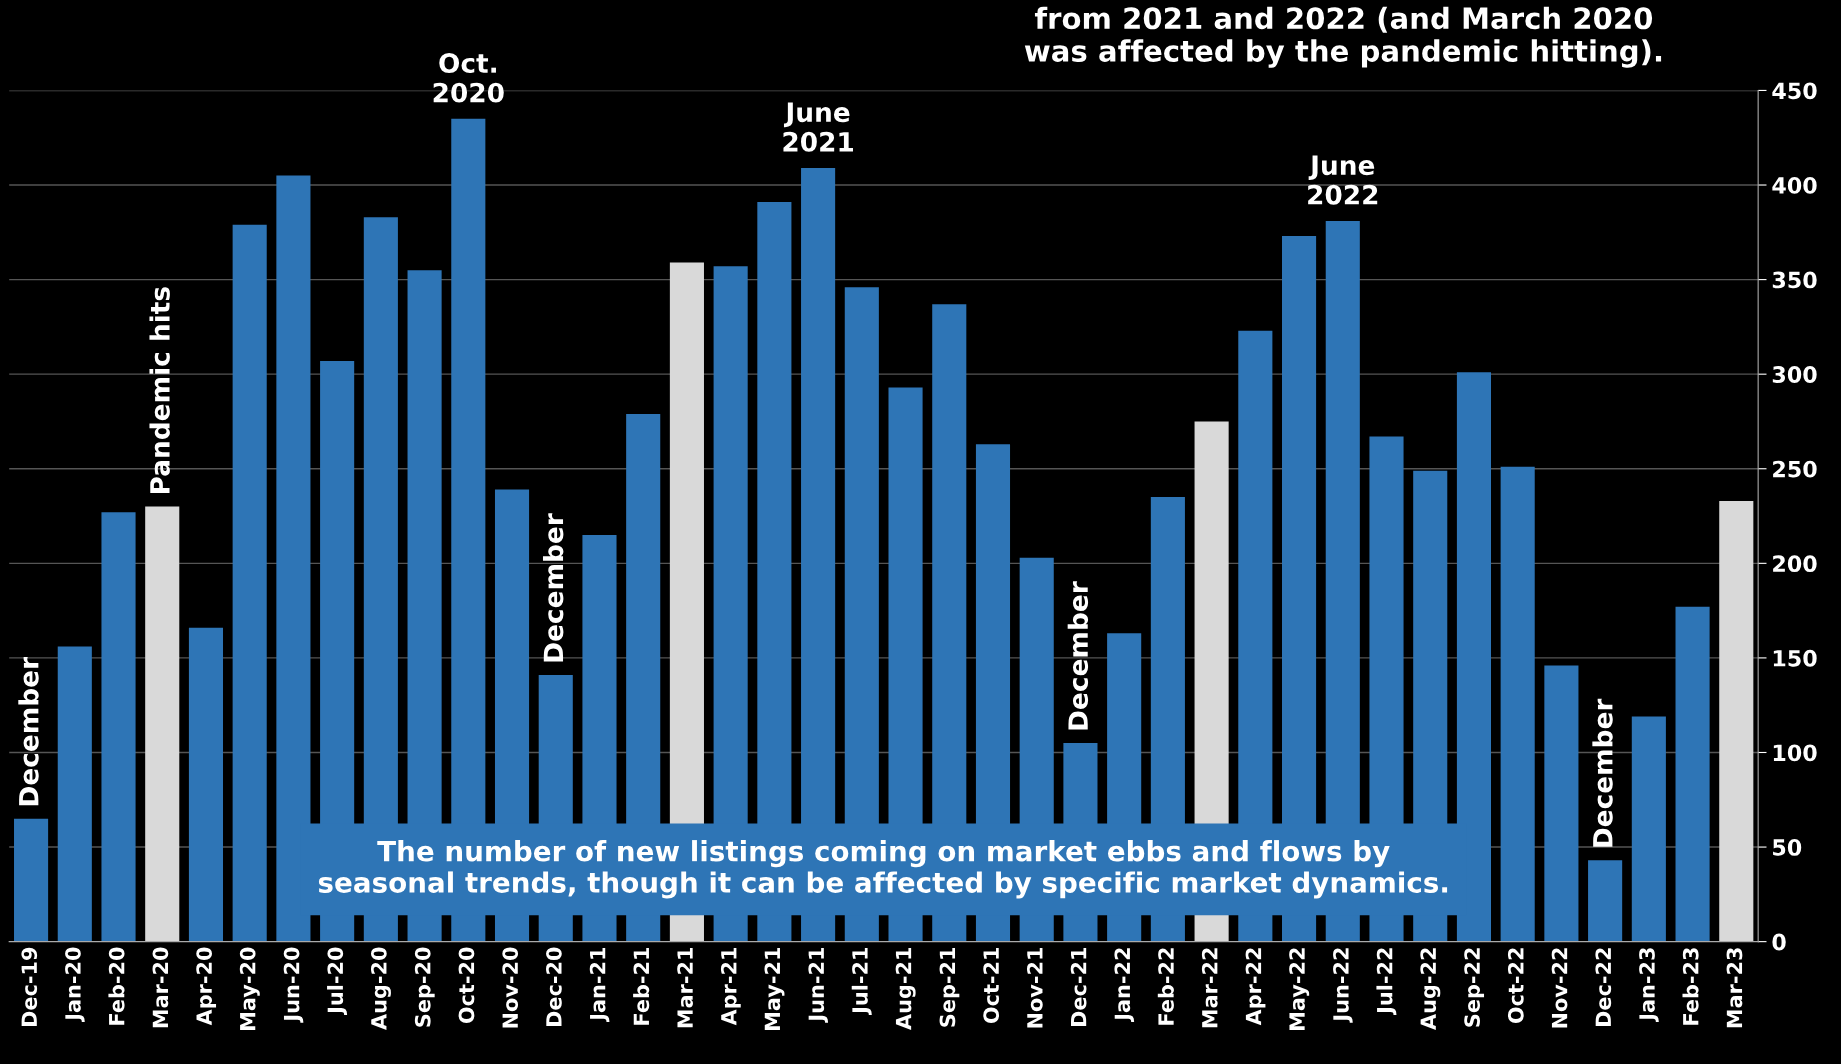  What do you see at coordinates (466, 985) in the screenshot?
I see `x-tick-label: Oct-20` at bounding box center [466, 985].